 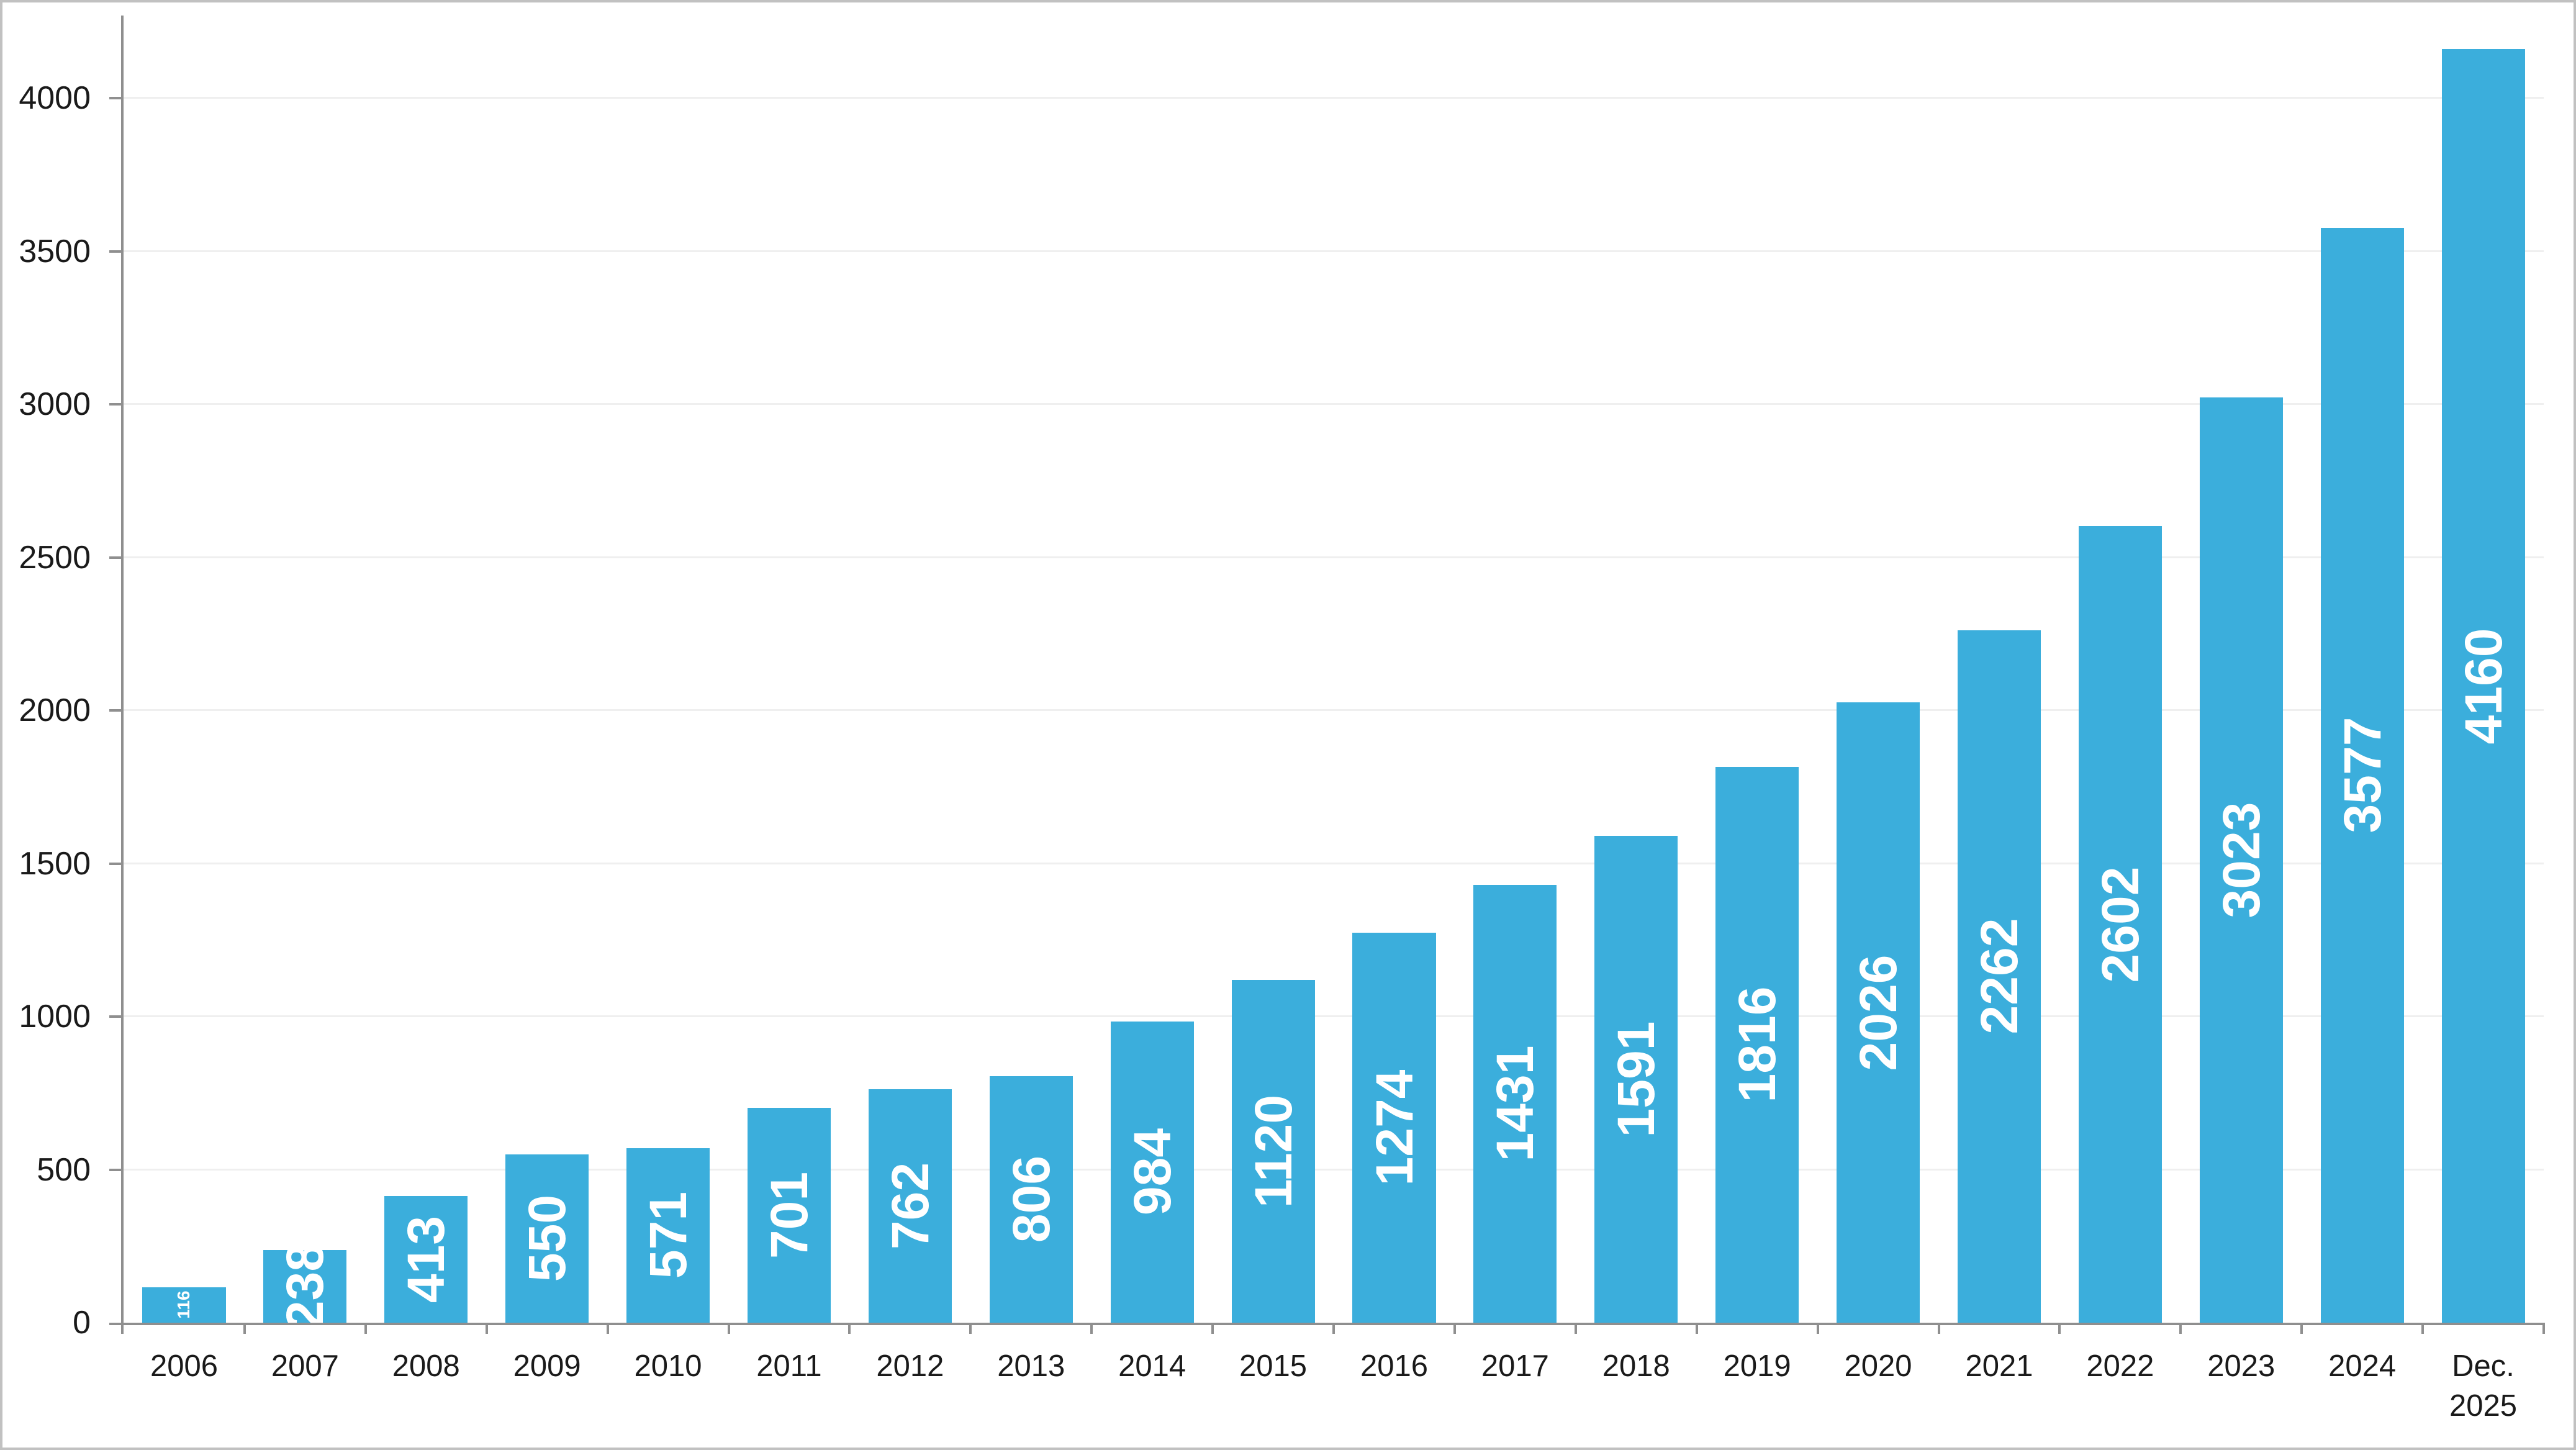 I want to click on bar-2011: 701, so click(x=789, y=1215).